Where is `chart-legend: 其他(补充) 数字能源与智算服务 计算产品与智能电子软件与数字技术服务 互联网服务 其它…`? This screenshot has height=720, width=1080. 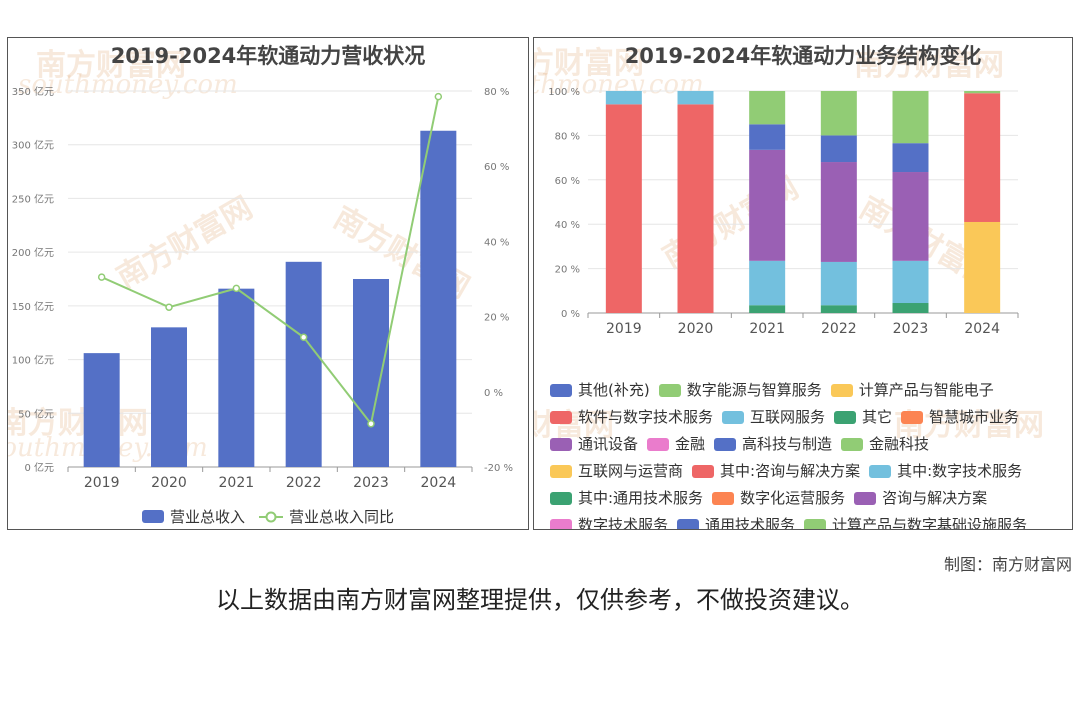
chart-legend: 其他(补充) 数字能源与智算服务 计算产品与智能电子软件与数字技术服务 互联网服务 其它… is located at coordinates (807, 454).